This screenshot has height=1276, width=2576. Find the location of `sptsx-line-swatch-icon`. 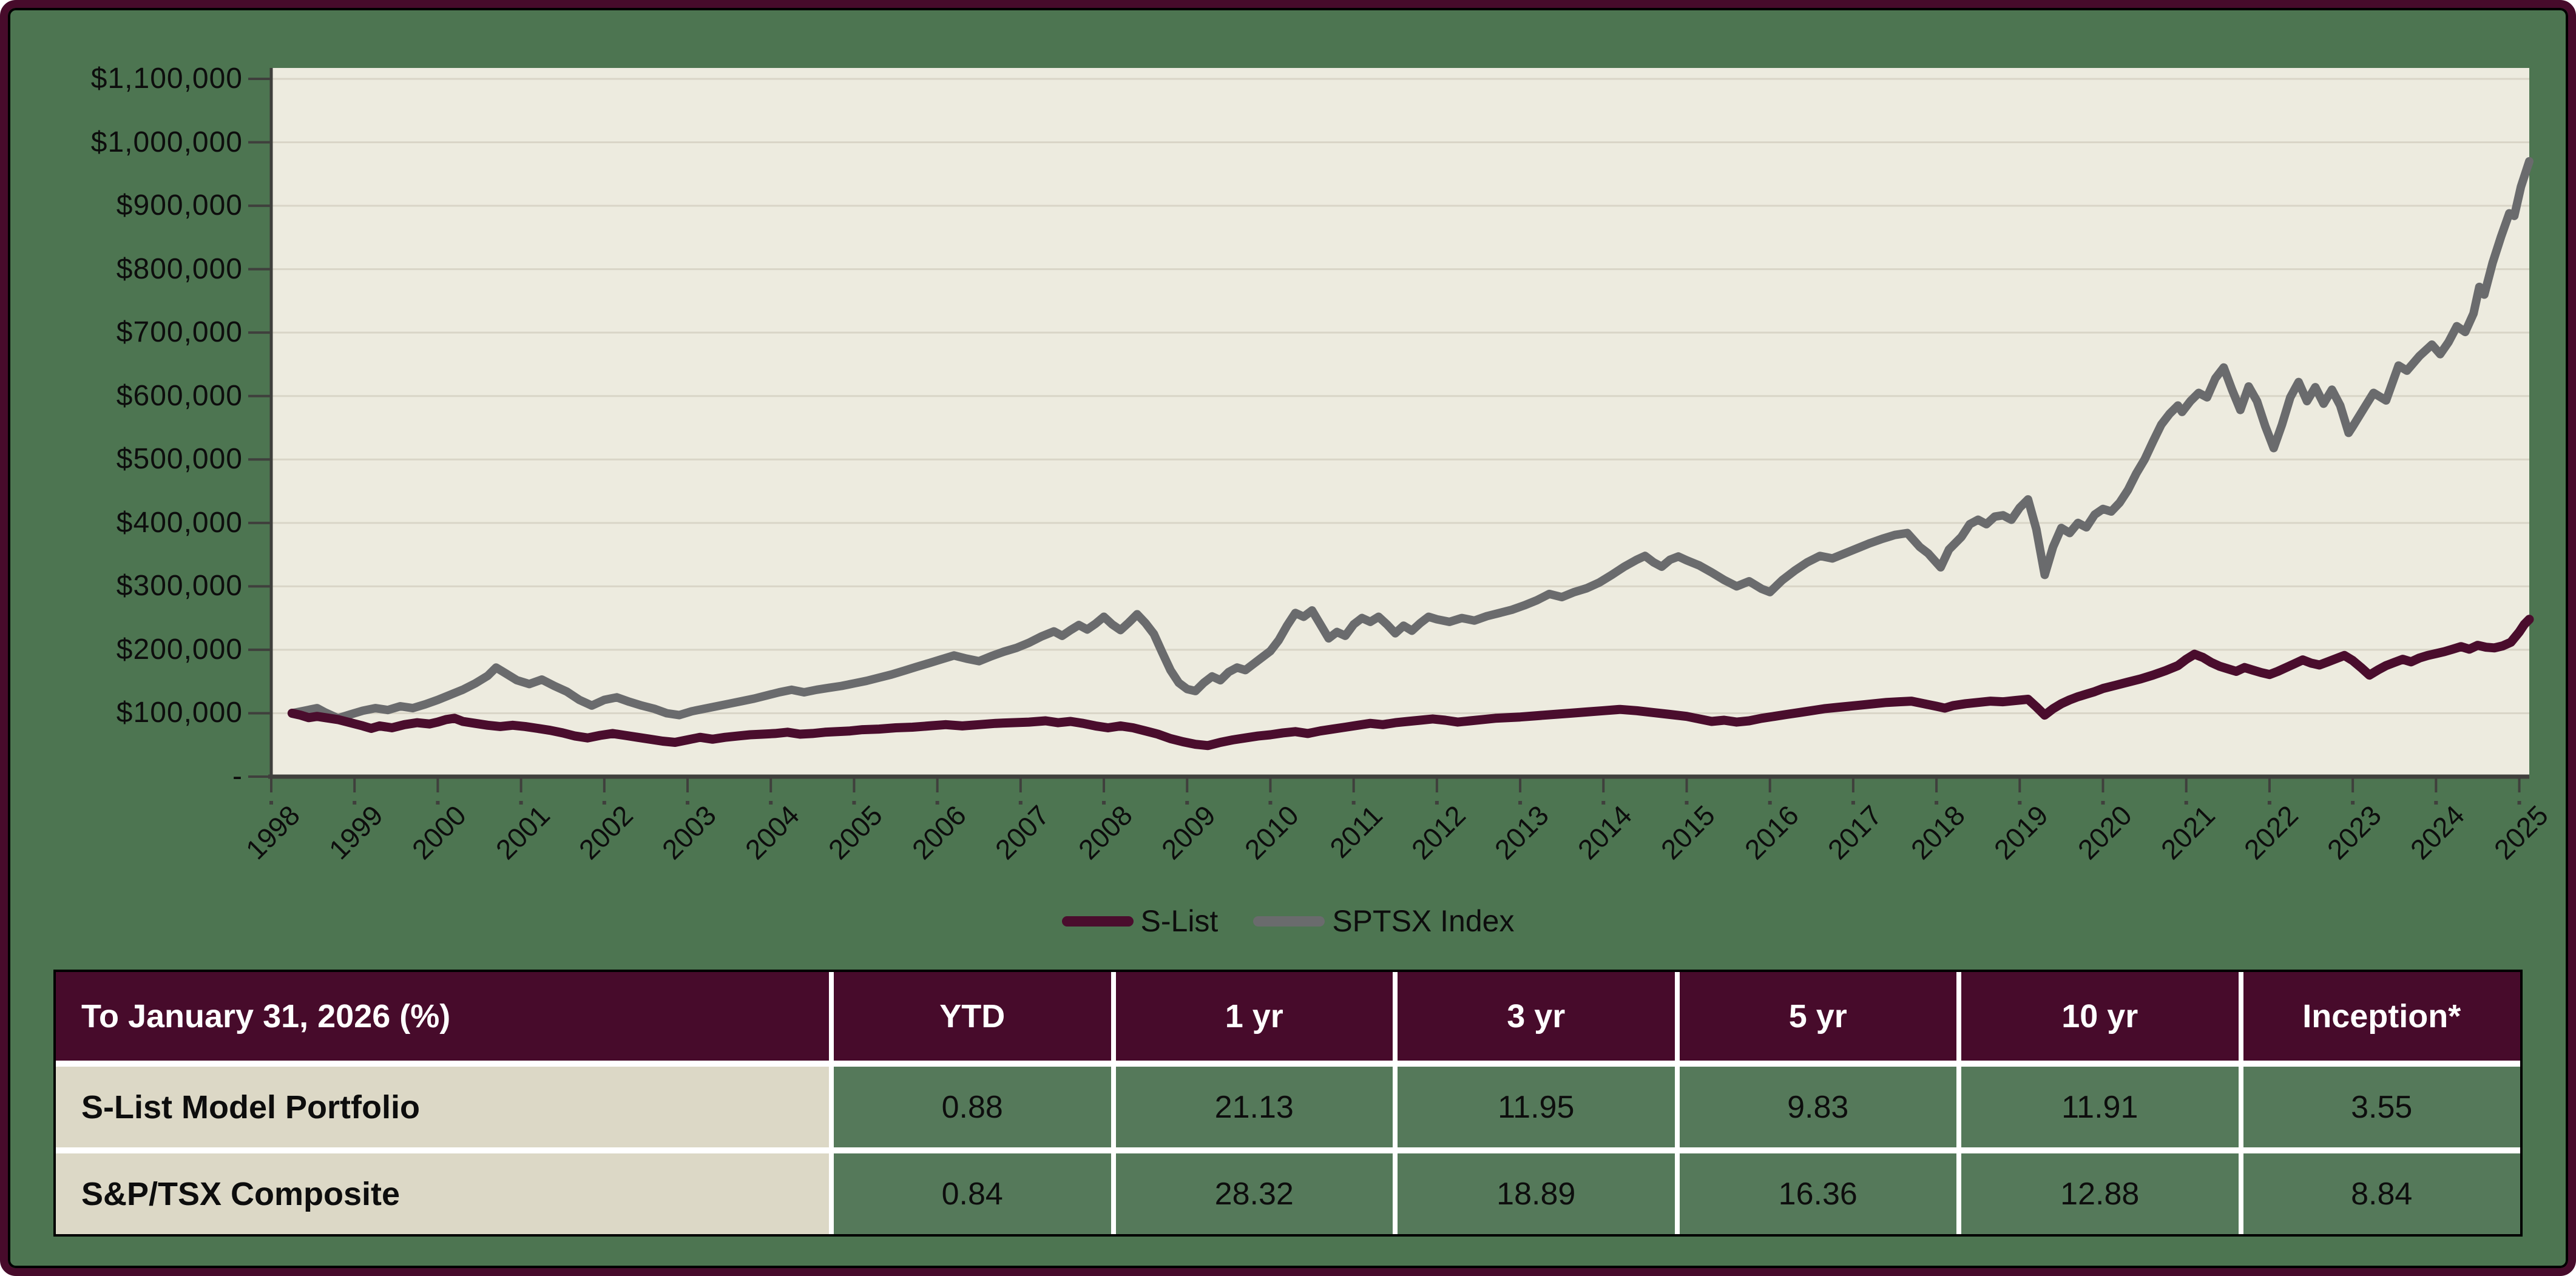

sptsx-line-swatch-icon is located at coordinates (1289, 921).